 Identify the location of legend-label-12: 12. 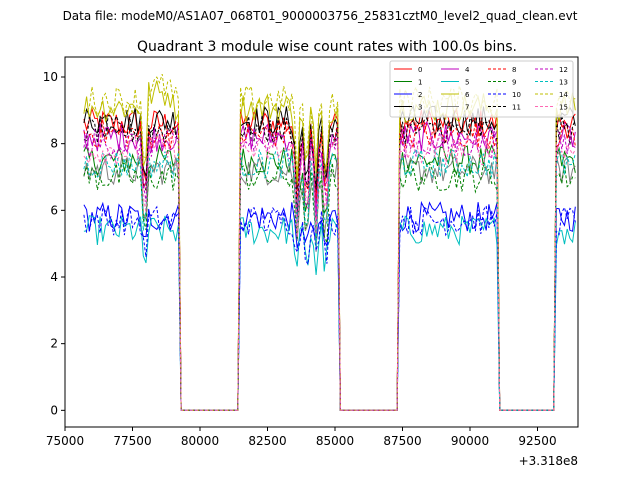
(563, 70).